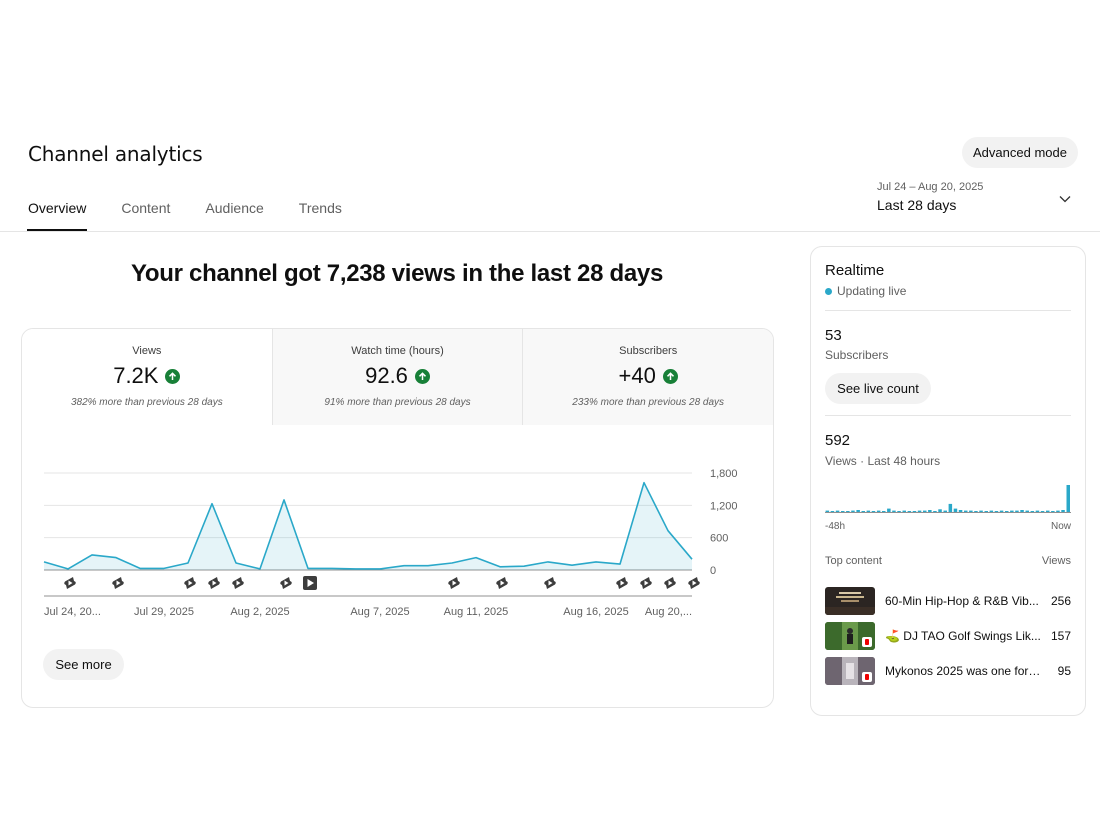  I want to click on tab-audience: Audience, so click(234, 208).